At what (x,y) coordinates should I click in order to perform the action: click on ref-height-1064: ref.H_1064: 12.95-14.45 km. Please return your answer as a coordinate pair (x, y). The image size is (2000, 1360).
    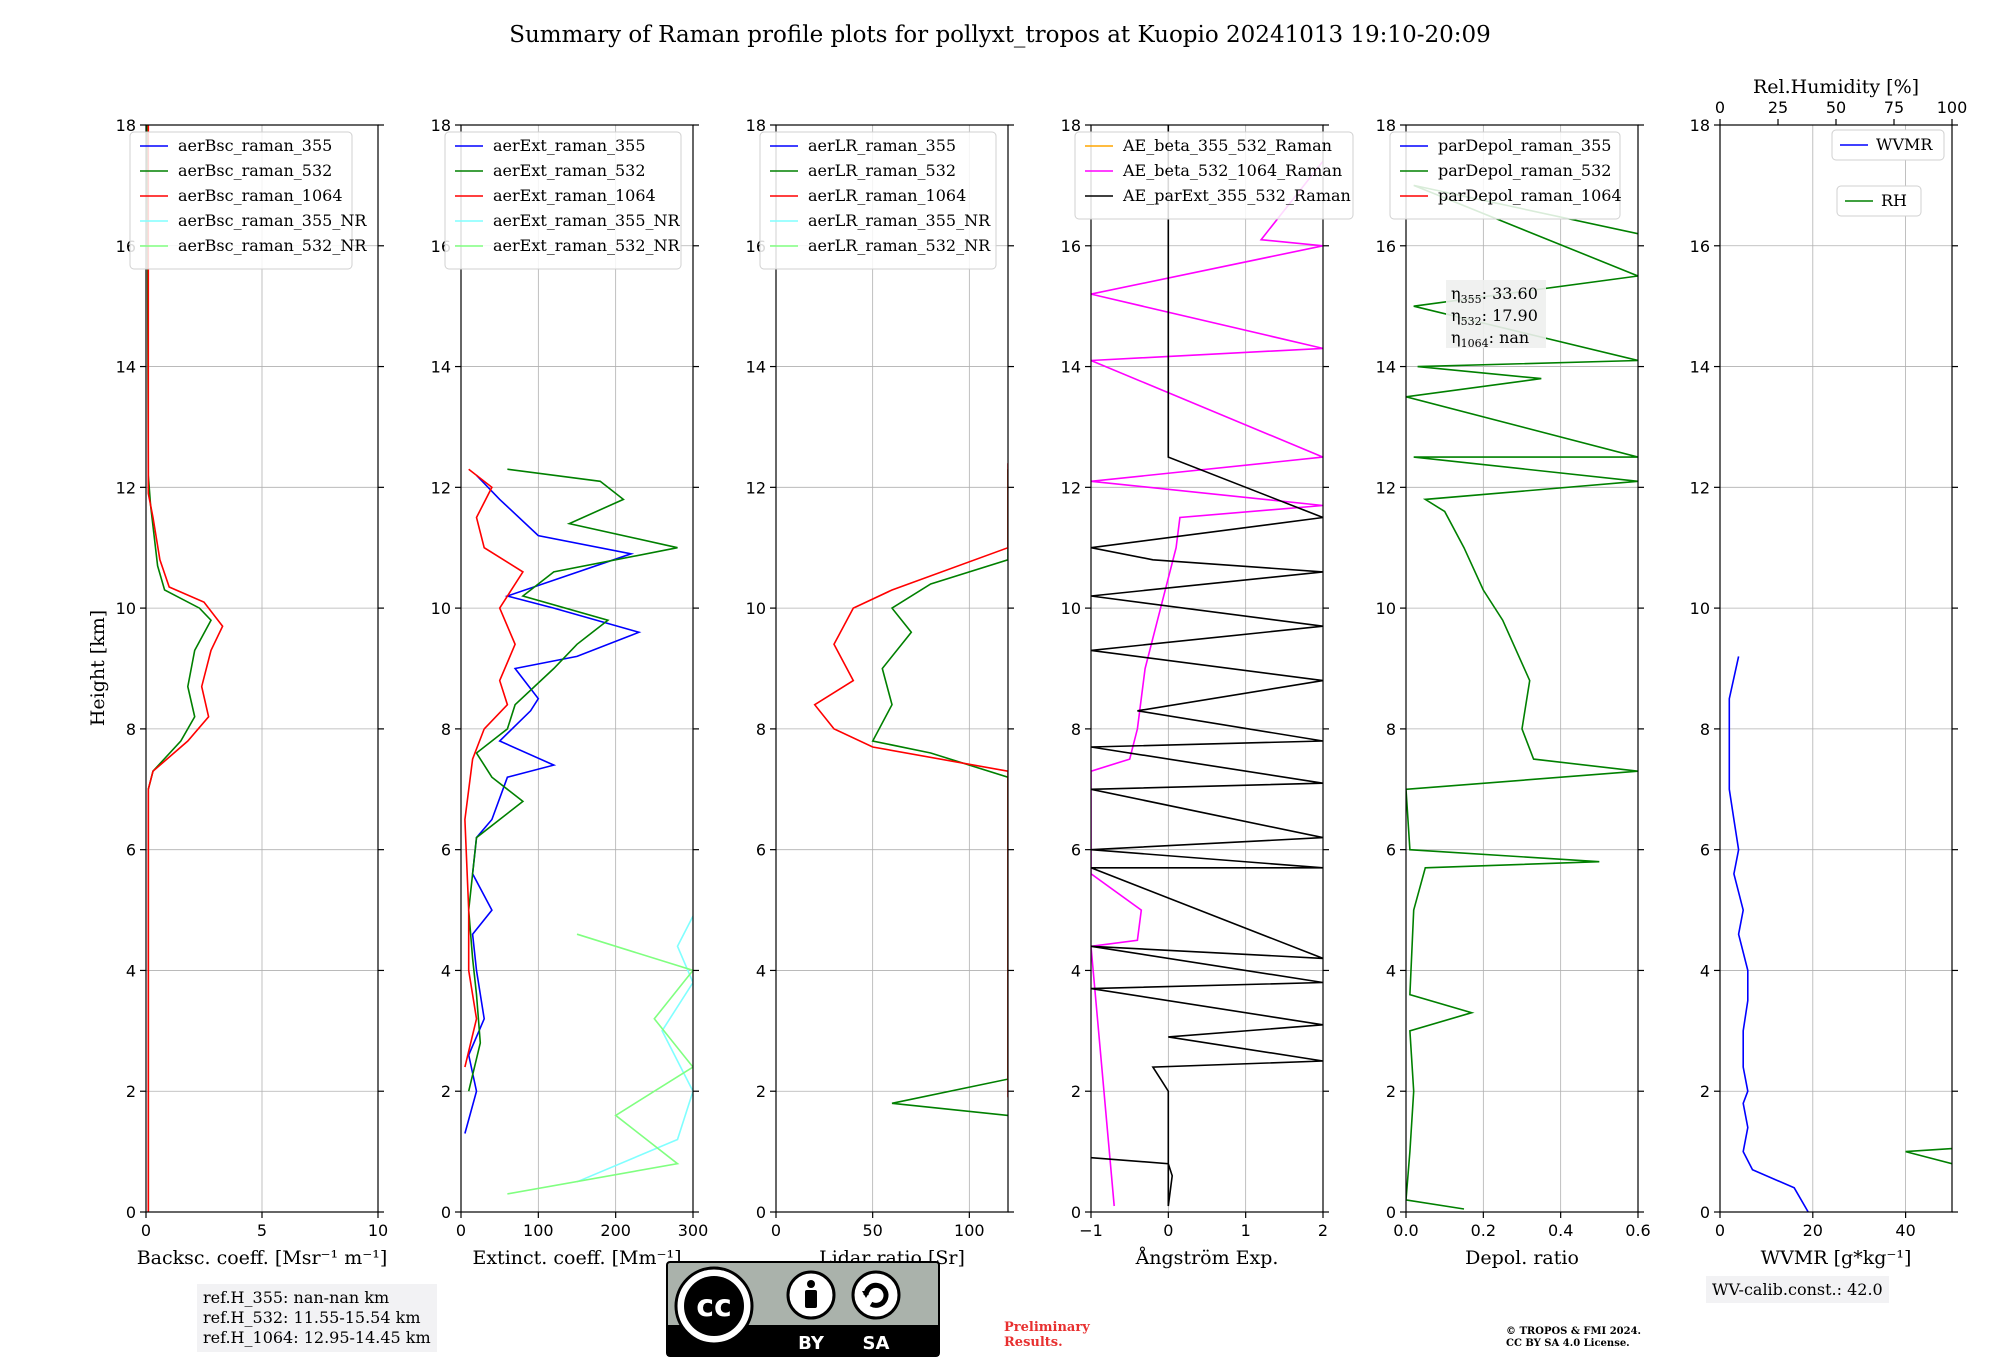
    Looking at the image, I should click on (317, 1337).